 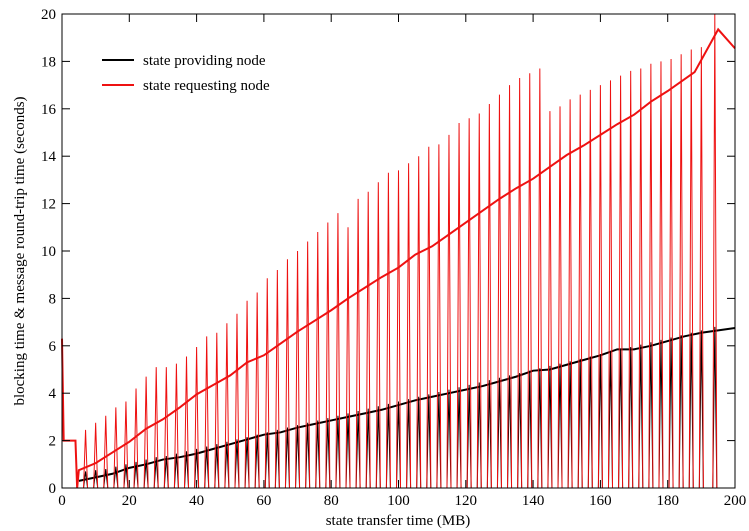 I want to click on y-tick-label: 10, so click(x=48, y=252).